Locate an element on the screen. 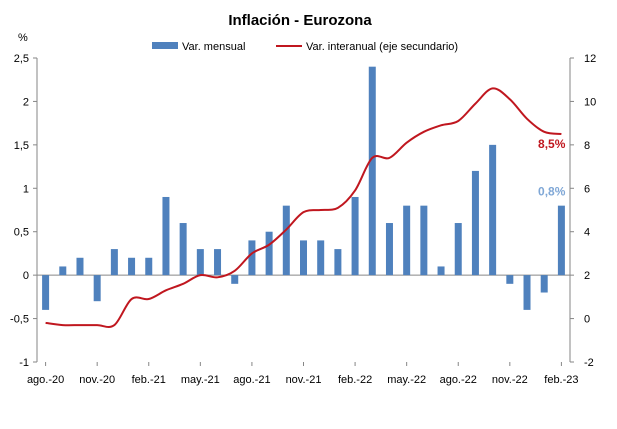 The image size is (617, 429). right-tick-label: 2 is located at coordinates (587, 276).